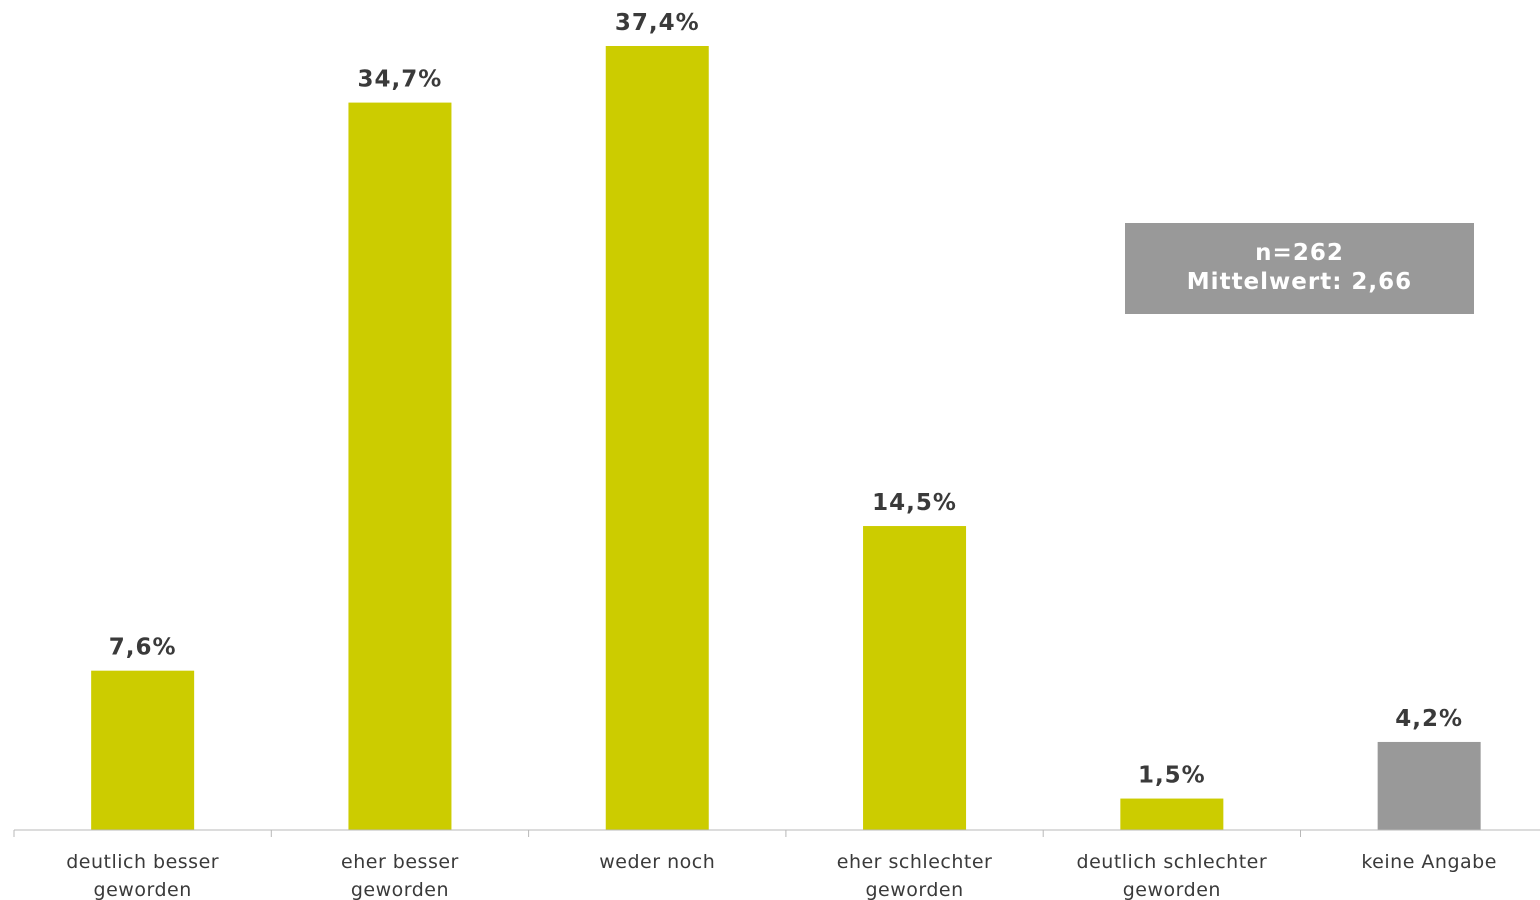 The width and height of the screenshot is (1540, 900). What do you see at coordinates (1299, 282) in the screenshot?
I see `mean-value-label: Mittelwert: 2,66` at bounding box center [1299, 282].